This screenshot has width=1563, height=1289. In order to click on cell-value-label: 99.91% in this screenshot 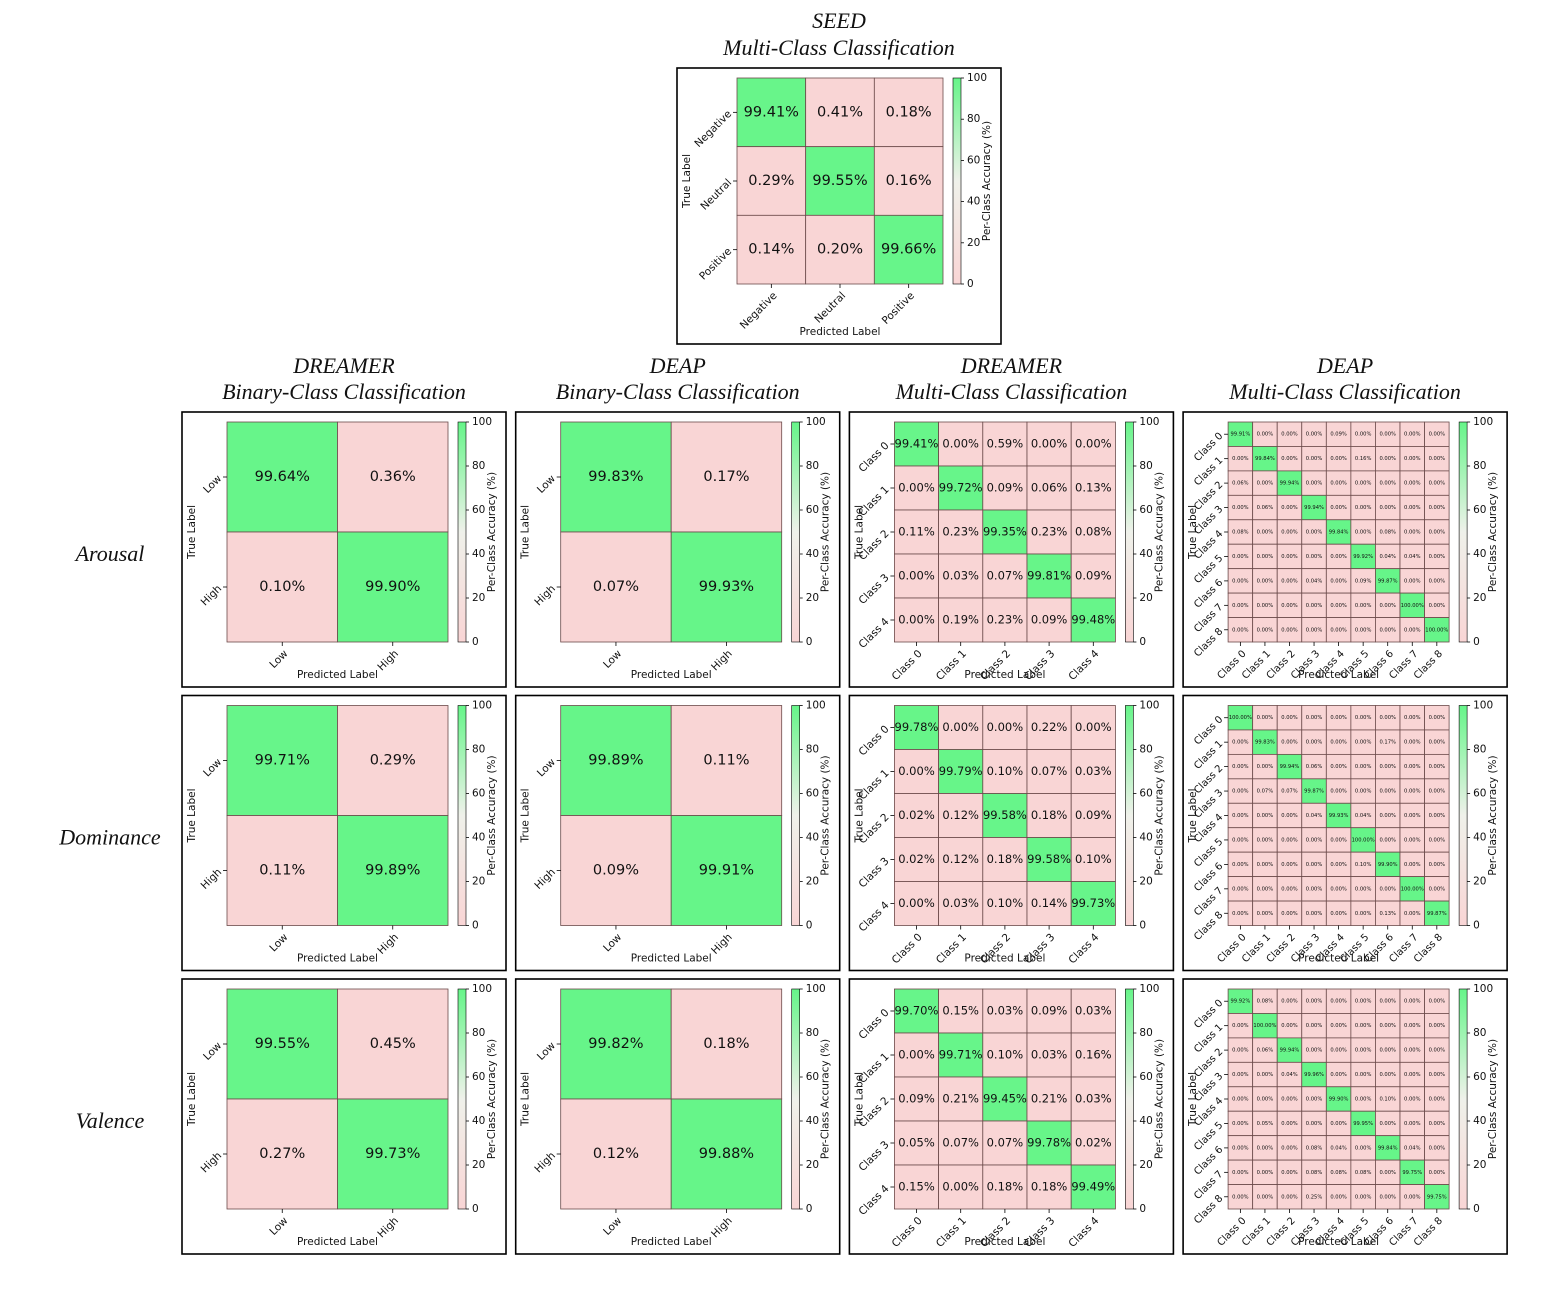, I will do `click(1240, 435)`.